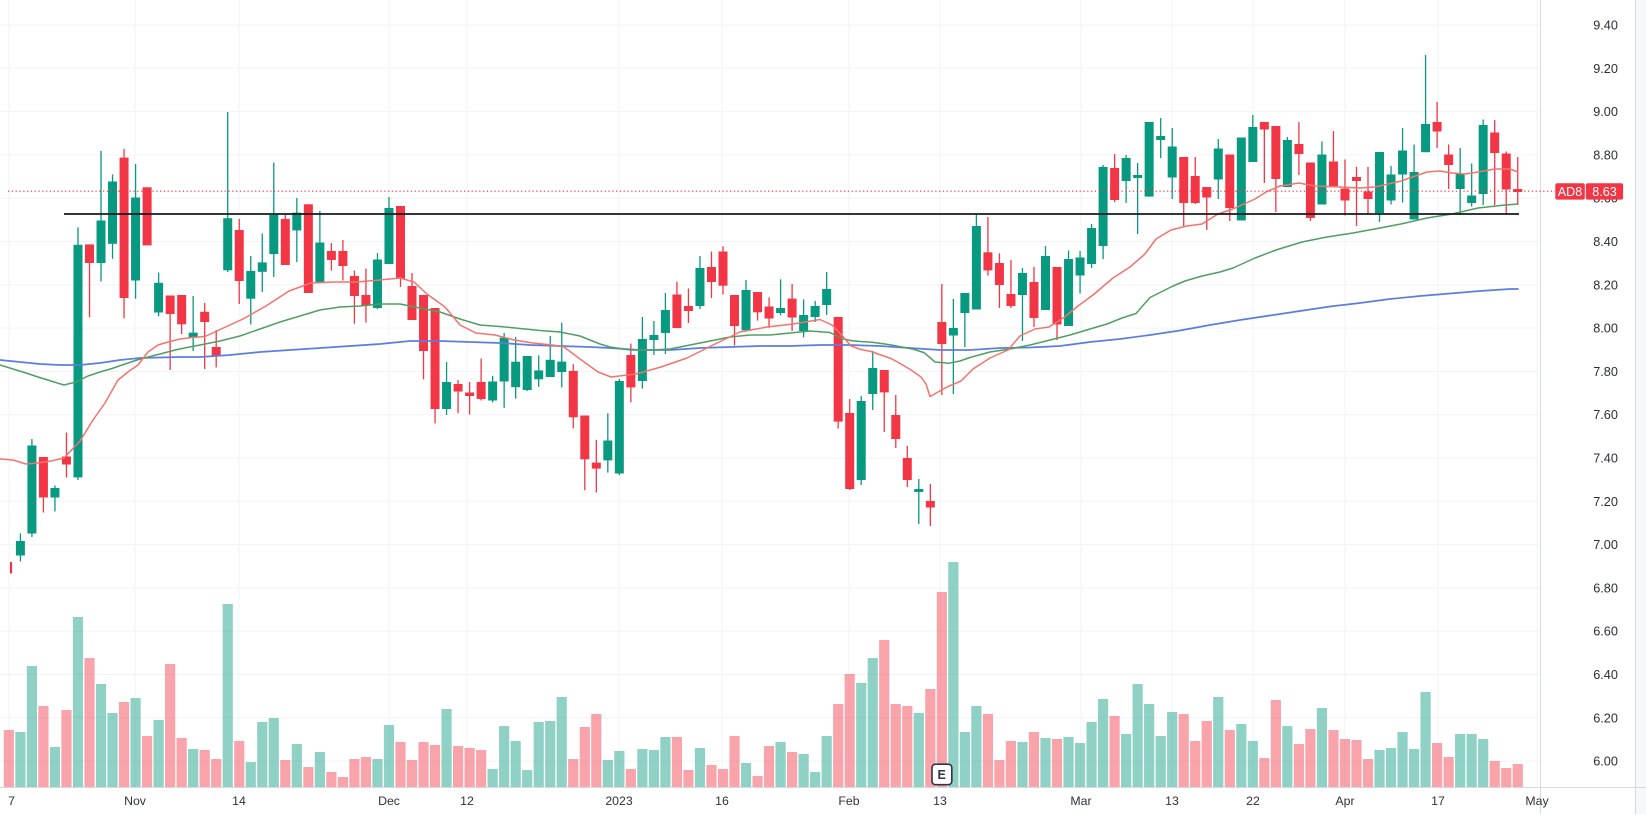 This screenshot has height=819, width=1646. Describe the element at coordinates (942, 775) in the screenshot. I see `svg-text: E` at that location.